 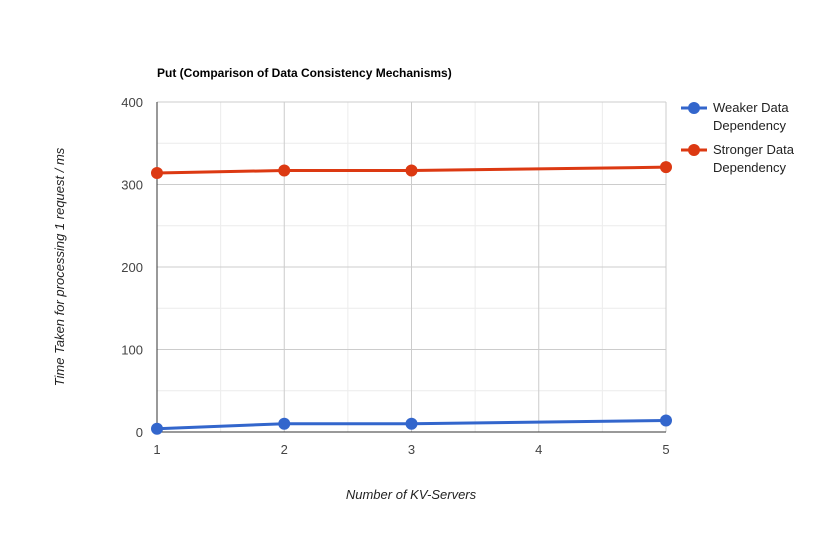 I want to click on y-tick-label: 200, so click(x=132, y=267).